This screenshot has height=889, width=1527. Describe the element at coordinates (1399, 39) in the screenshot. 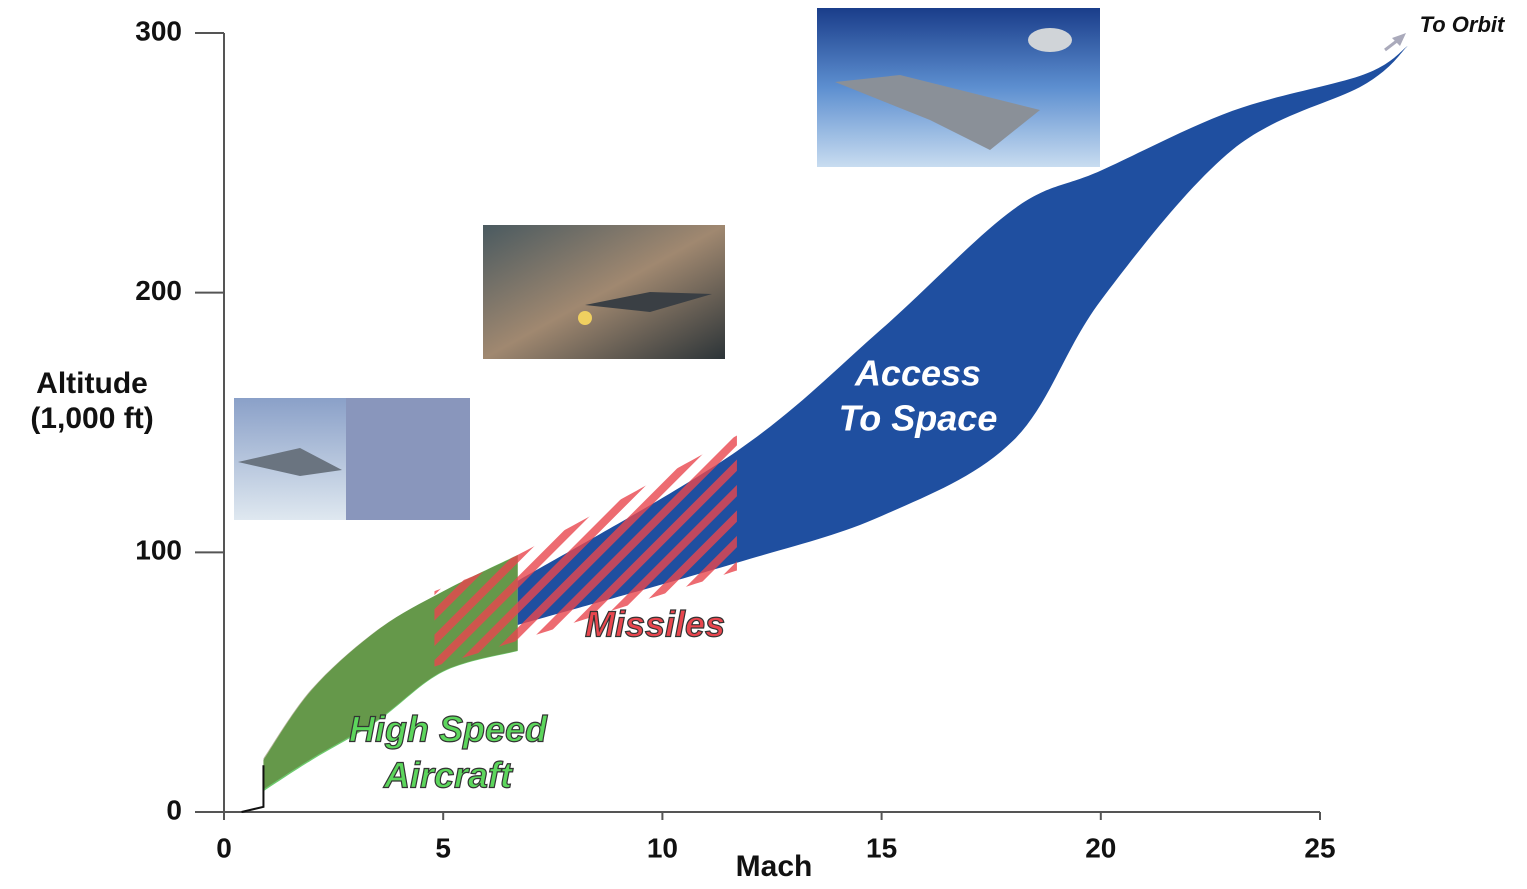

I see `arrow-head` at that location.